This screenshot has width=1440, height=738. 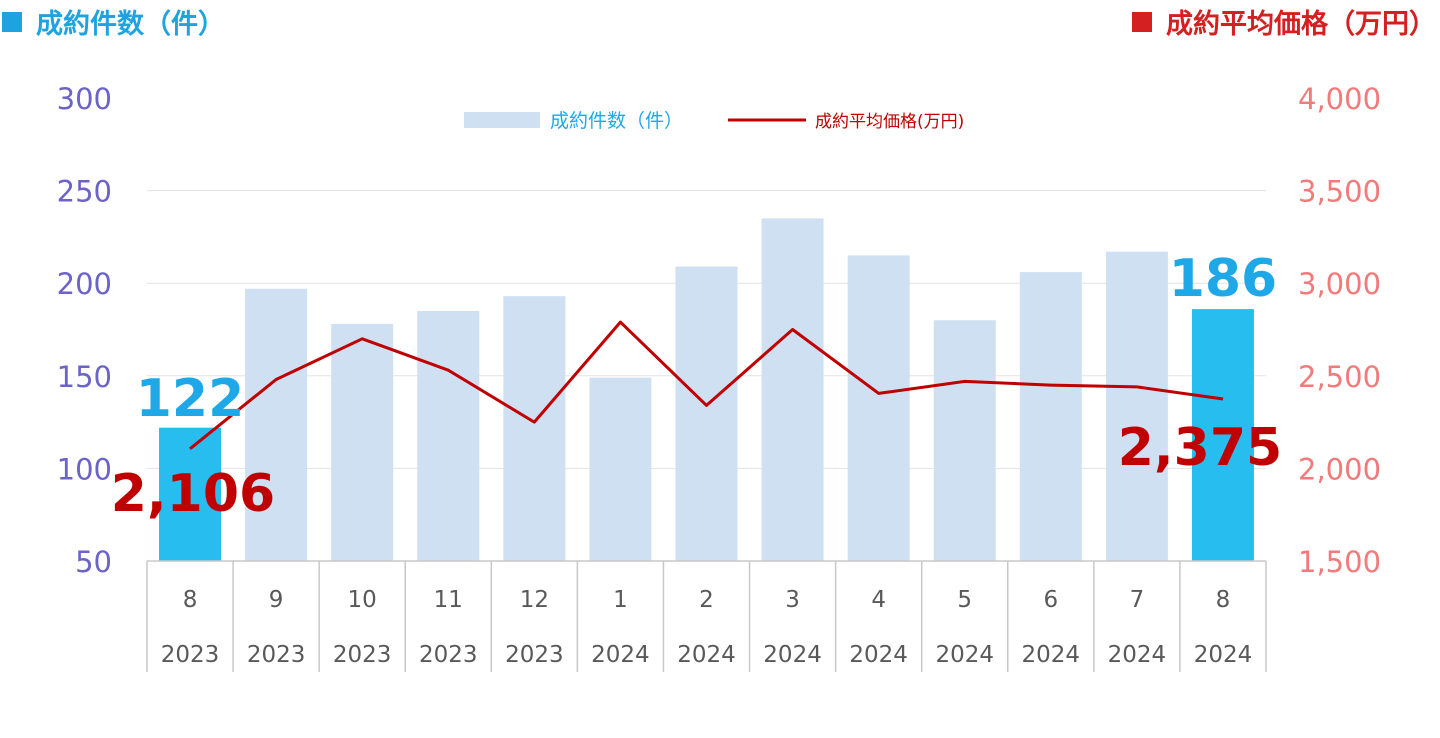 I want to click on last-count-label: 186, so click(x=1223, y=279).